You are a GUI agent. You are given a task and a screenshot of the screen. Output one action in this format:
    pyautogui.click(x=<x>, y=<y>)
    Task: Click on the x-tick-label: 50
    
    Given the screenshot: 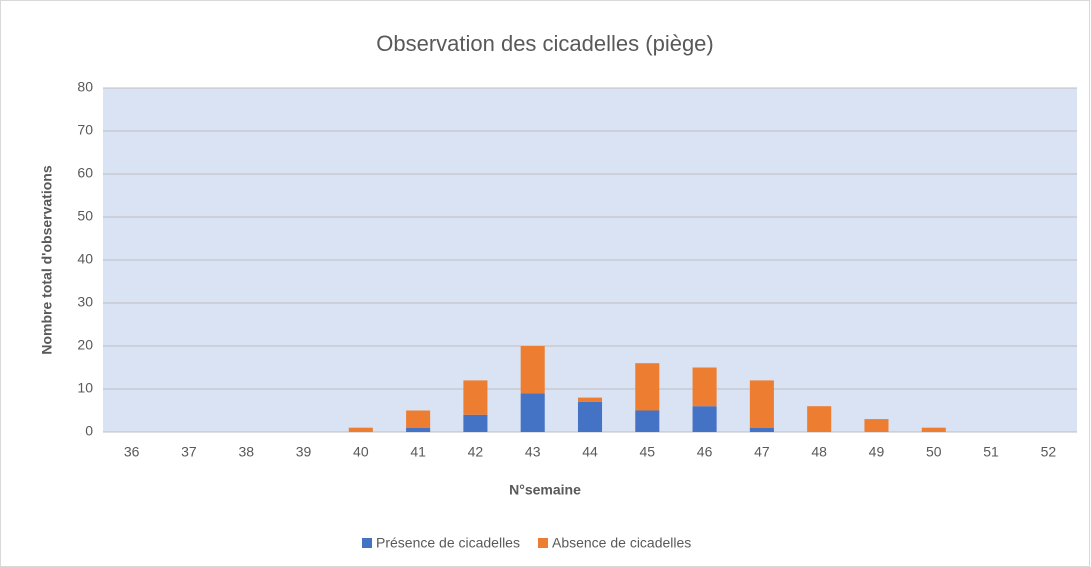 What is the action you would take?
    pyautogui.click(x=934, y=452)
    